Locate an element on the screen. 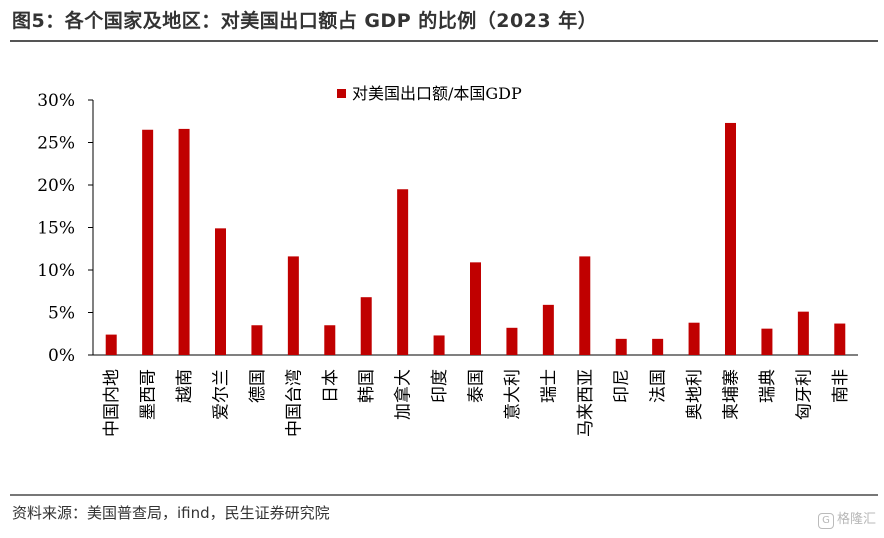  x-tick-label: 爱尔兰 is located at coordinates (222, 394).